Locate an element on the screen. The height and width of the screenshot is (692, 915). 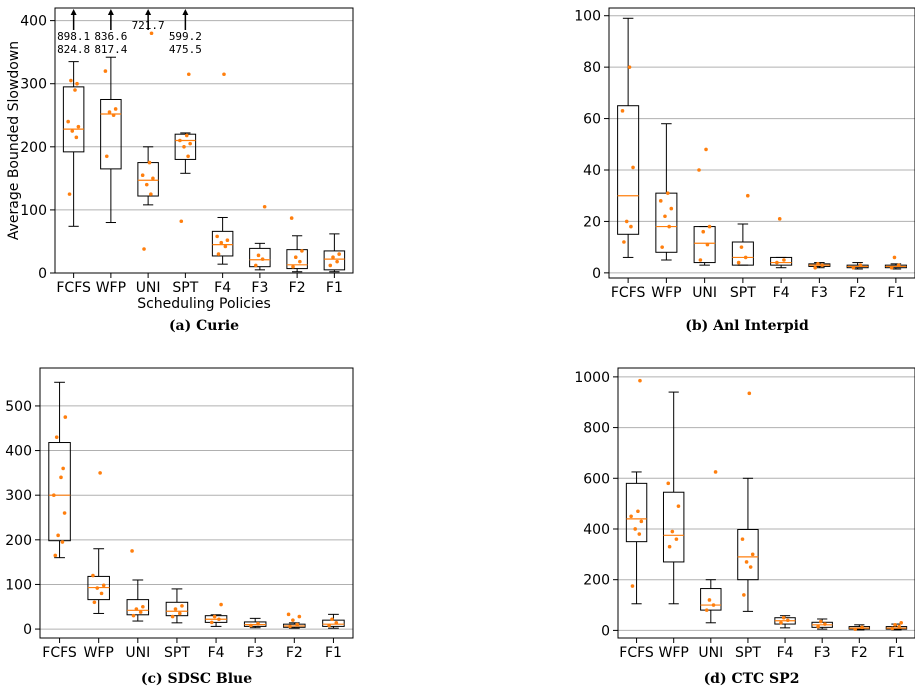
x-tick-label: F4 is located at coordinates (222, 288).